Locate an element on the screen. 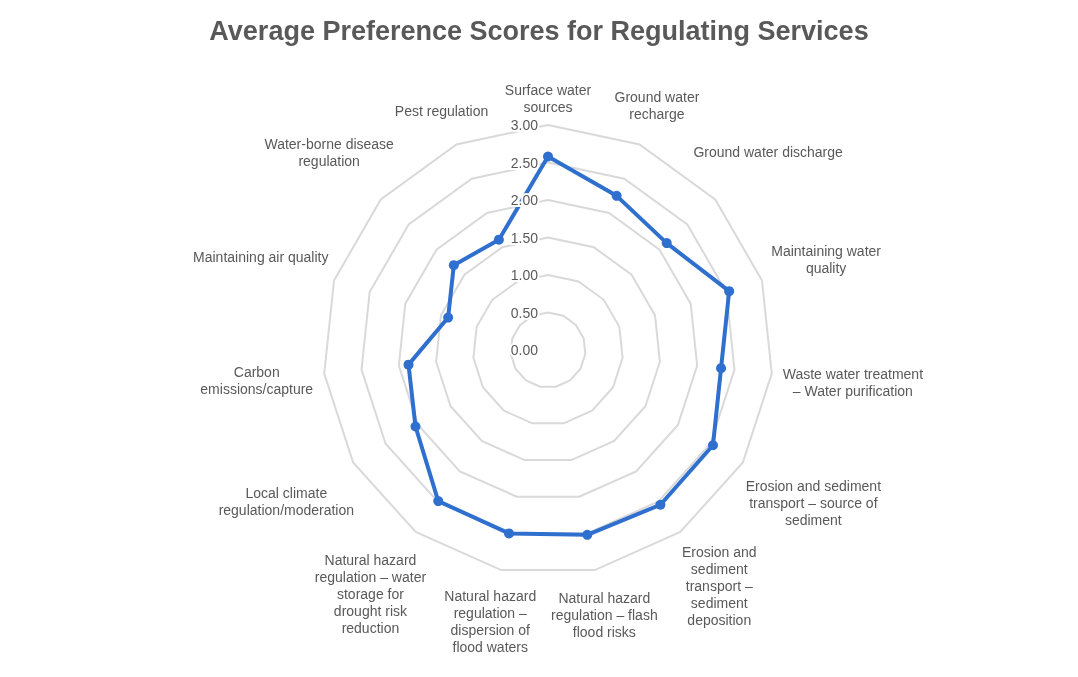 This screenshot has height=677, width=1078. spoke-label: Natural hazard regulation – flash flood risks is located at coordinates (604, 615).